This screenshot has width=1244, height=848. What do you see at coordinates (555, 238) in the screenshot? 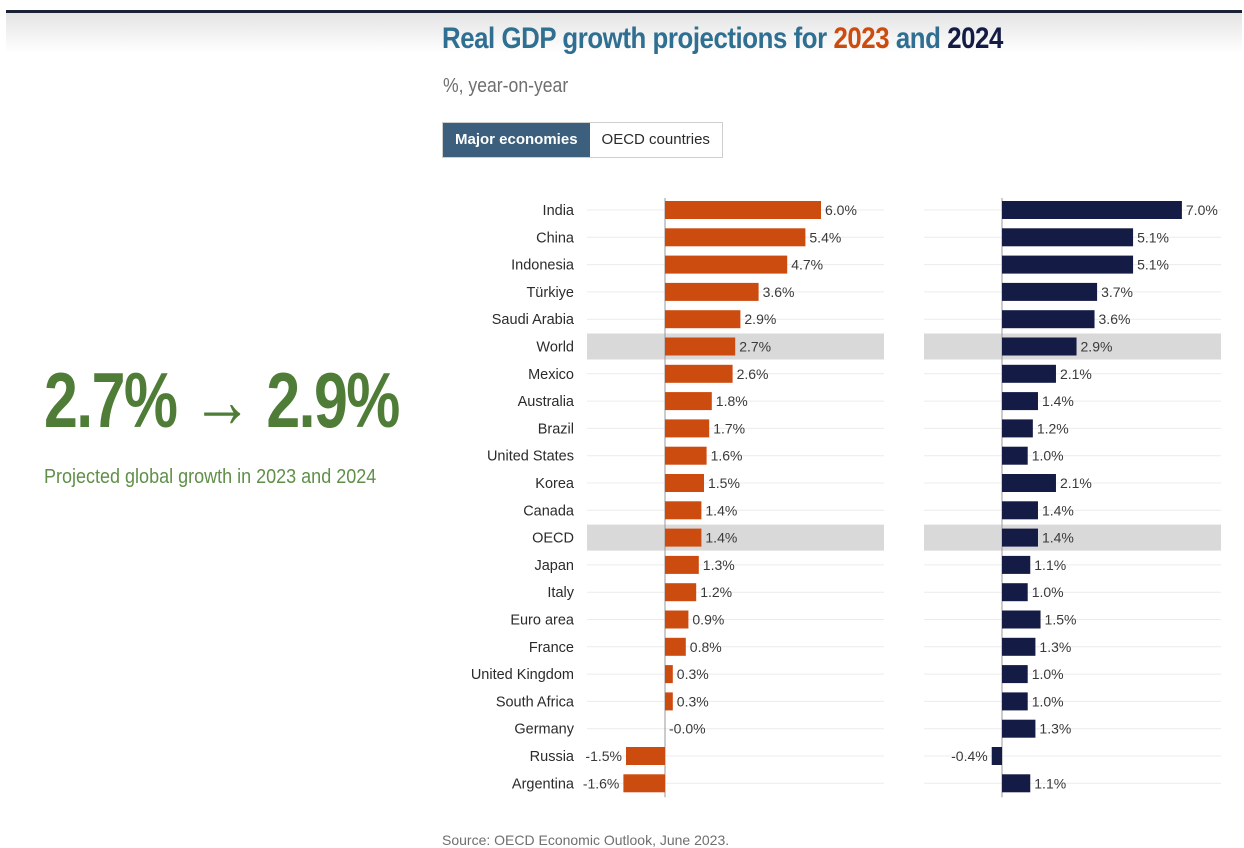
I see `category-label-china: China` at bounding box center [555, 238].